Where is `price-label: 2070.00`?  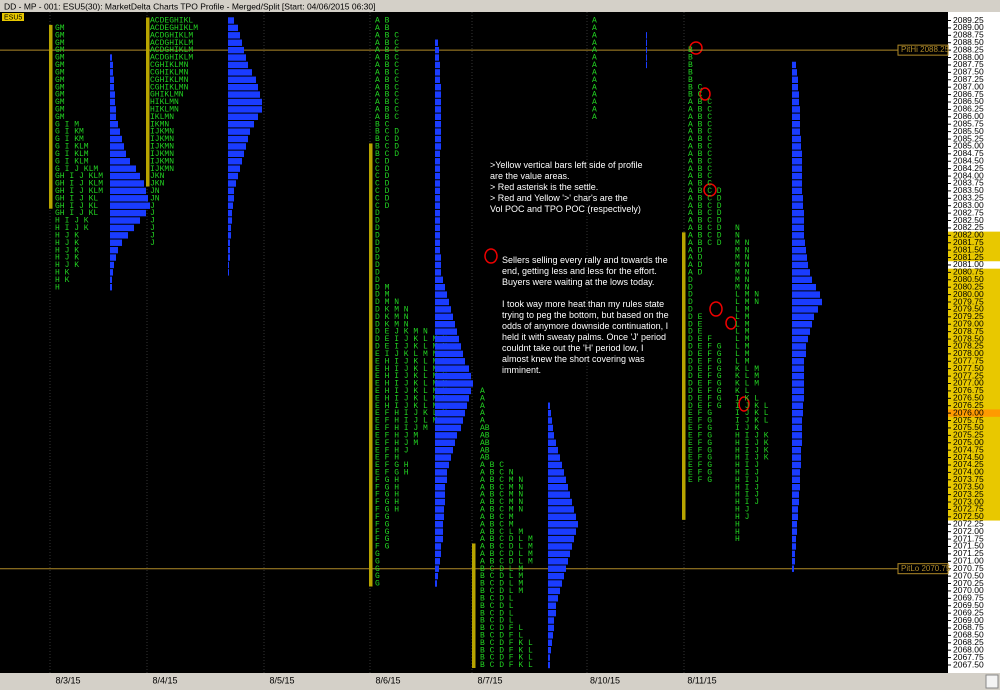 price-label: 2070.00 is located at coordinates (968, 590).